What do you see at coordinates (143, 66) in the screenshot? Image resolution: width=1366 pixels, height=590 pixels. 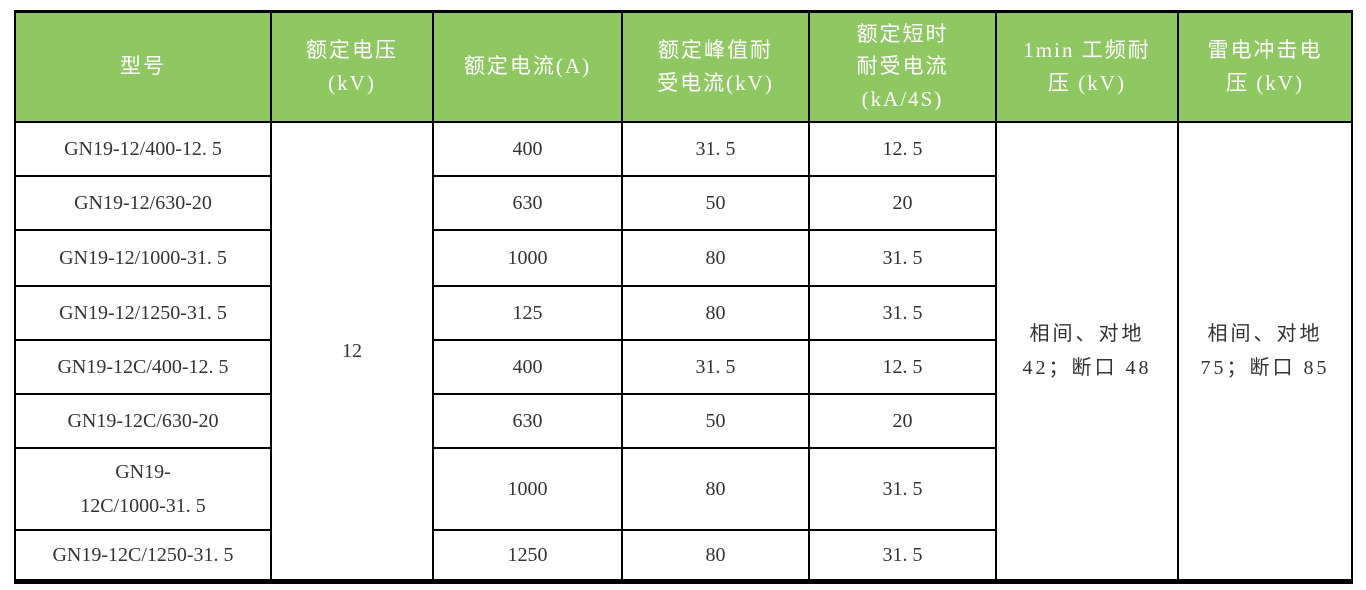 I see `column-header-model: 型号` at bounding box center [143, 66].